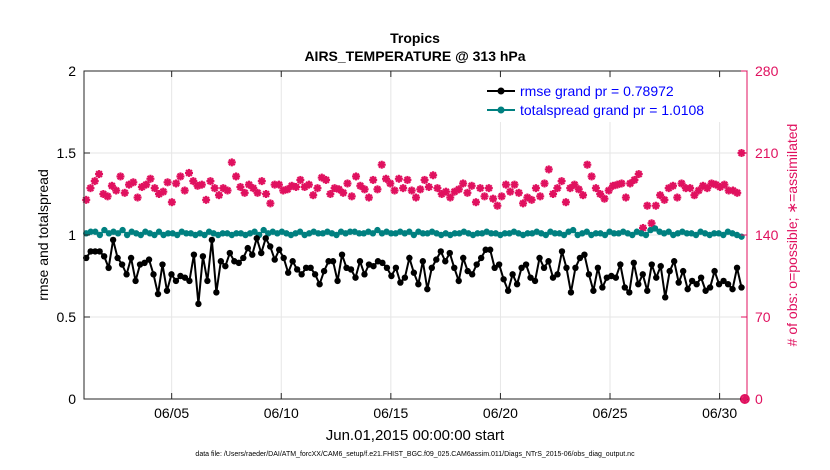 Image resolution: width=830 pixels, height=470 pixels. I want to click on legend-totalspread-marker, so click(501, 110).